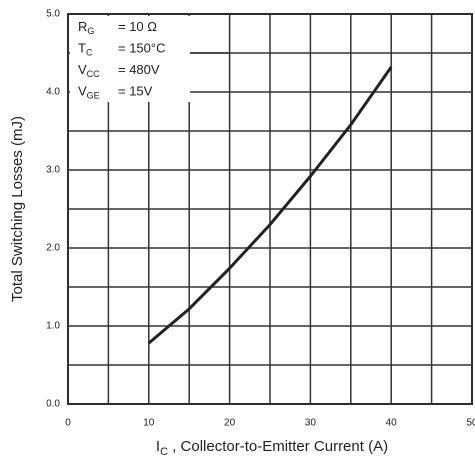 The height and width of the screenshot is (464, 475). What do you see at coordinates (53, 92) in the screenshot?
I see `y-tick-label: 4.0` at bounding box center [53, 92].